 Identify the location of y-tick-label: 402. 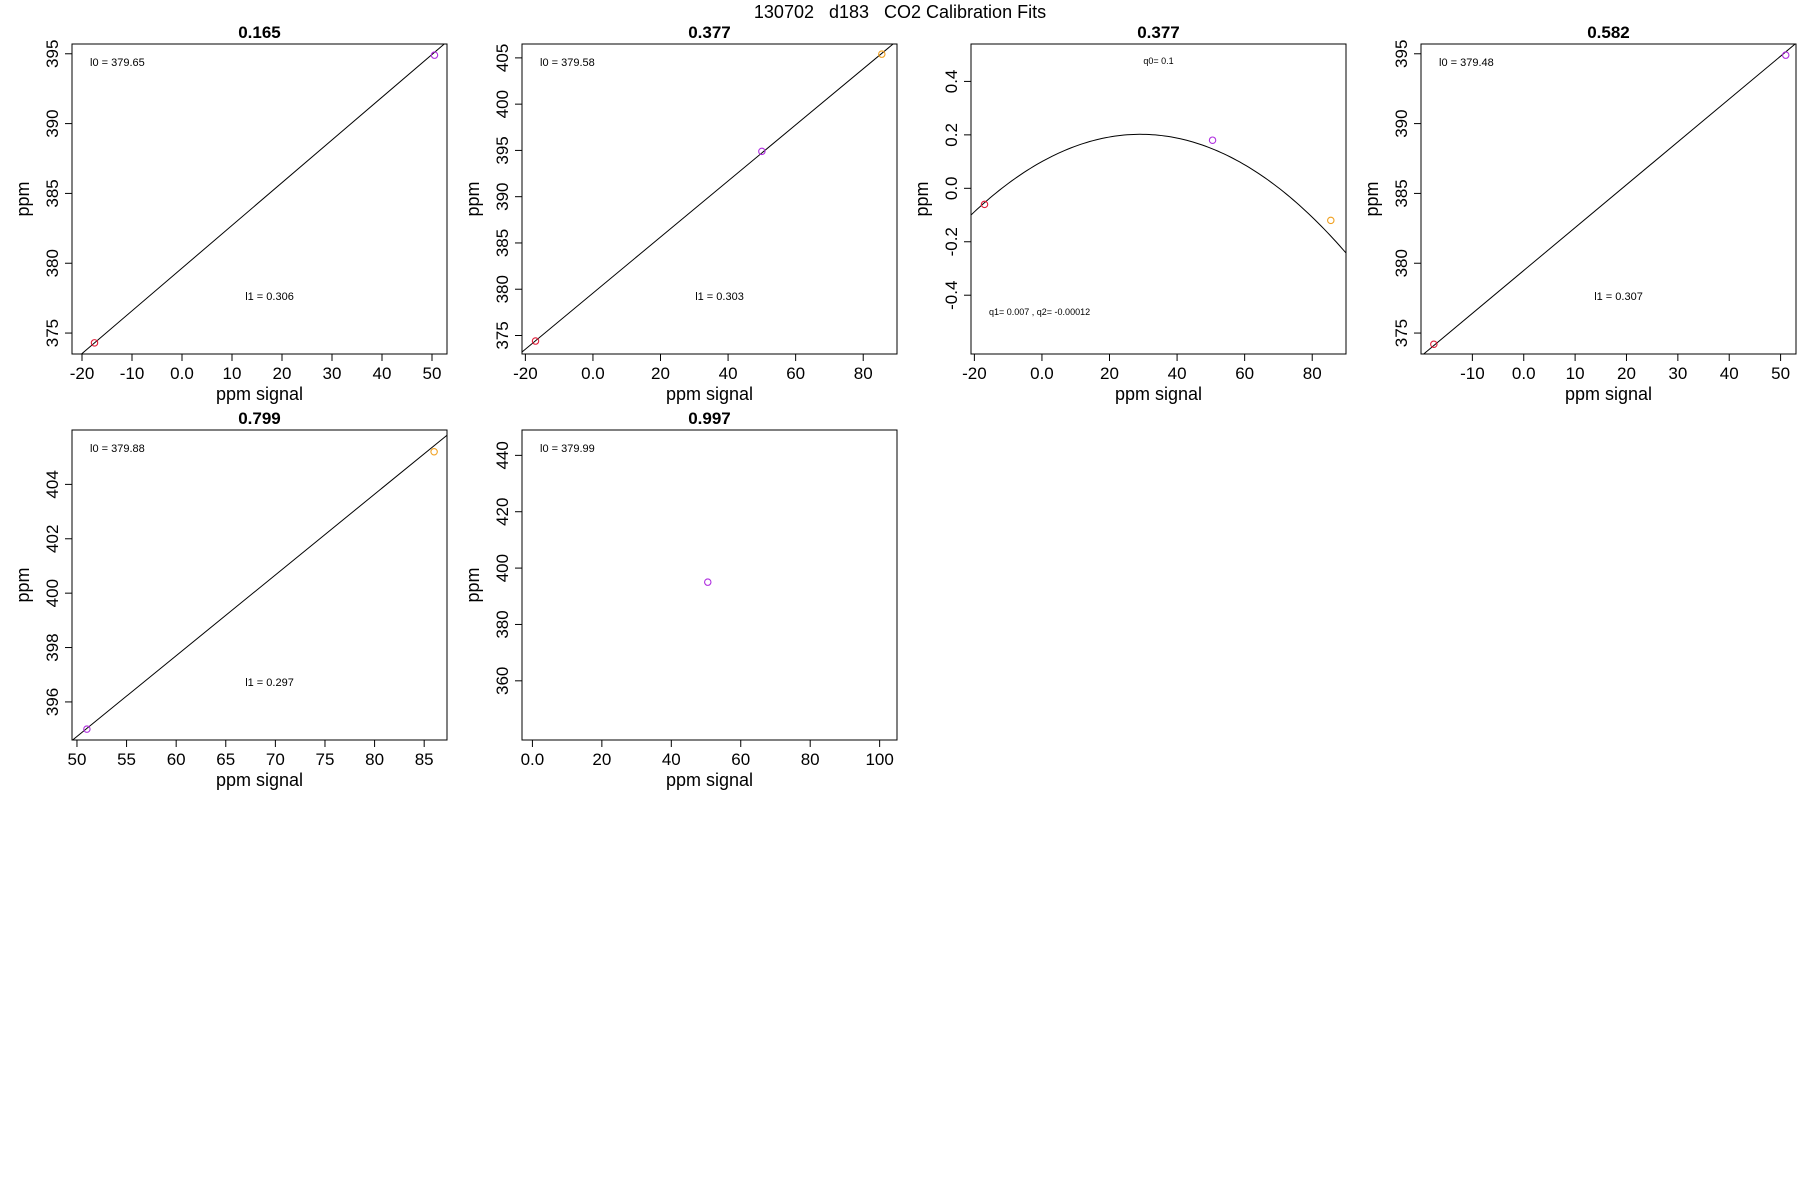
(52, 539).